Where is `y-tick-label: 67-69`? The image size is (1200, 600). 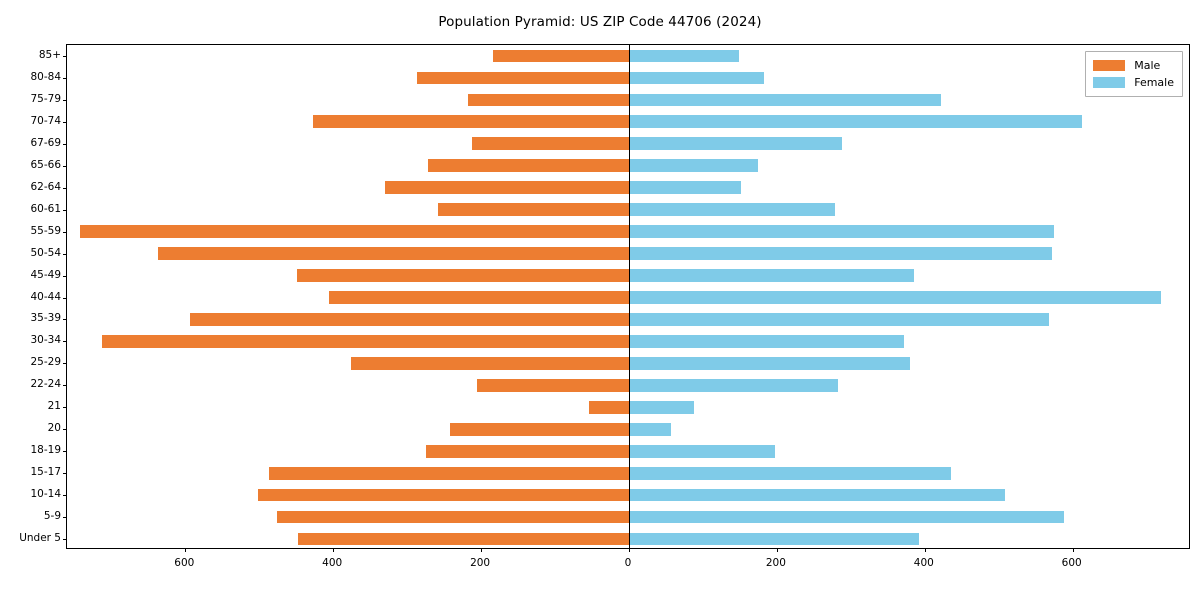
y-tick-label: 67-69 is located at coordinates (45, 142).